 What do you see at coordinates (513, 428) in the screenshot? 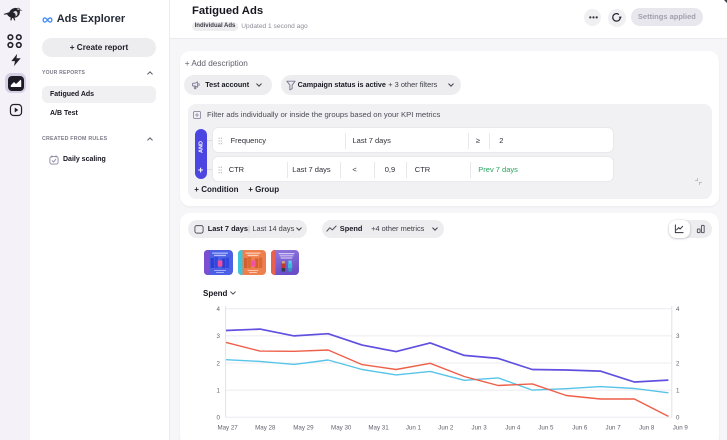
I see `svg-text: Jun 4` at bounding box center [513, 428].